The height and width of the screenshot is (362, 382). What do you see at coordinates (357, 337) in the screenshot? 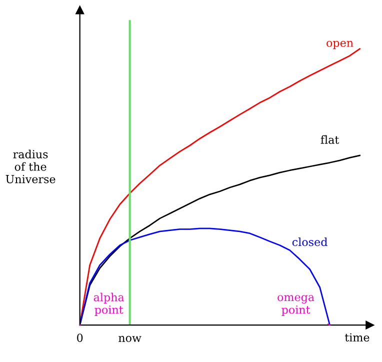
I see `x-axis-title: time` at bounding box center [357, 337].